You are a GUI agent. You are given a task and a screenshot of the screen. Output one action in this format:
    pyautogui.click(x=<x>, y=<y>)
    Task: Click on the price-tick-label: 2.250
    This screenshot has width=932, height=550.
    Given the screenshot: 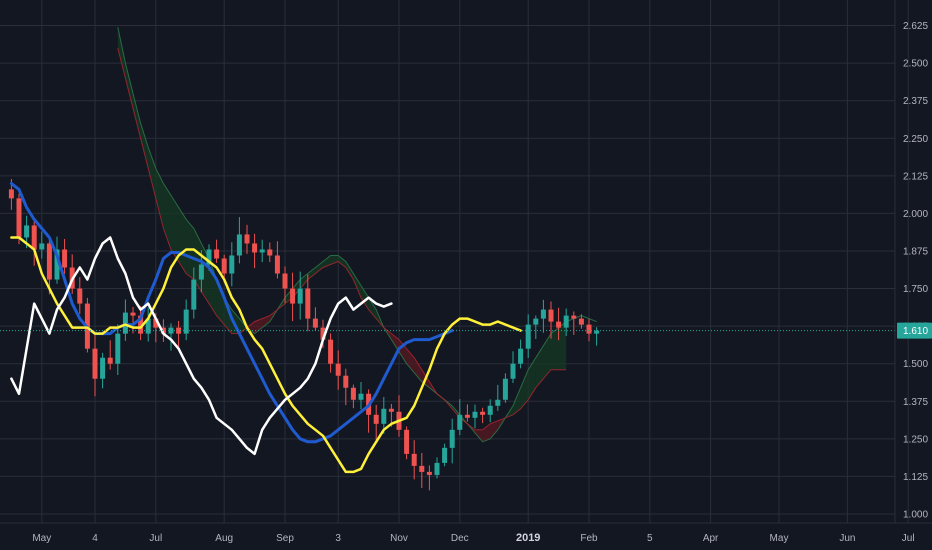 What is the action you would take?
    pyautogui.click(x=915, y=139)
    